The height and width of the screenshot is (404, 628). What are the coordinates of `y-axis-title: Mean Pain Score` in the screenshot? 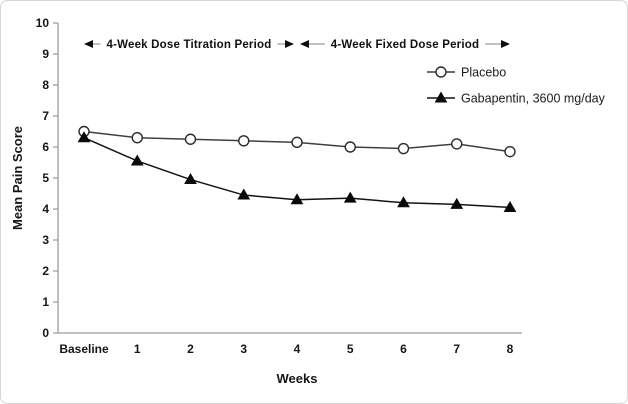 It's located at (17, 178).